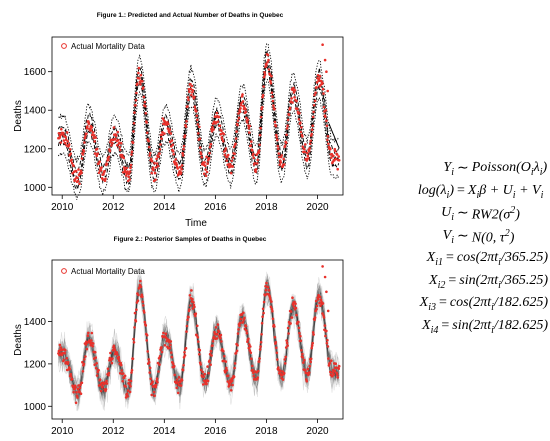 The height and width of the screenshot is (441, 550). What do you see at coordinates (437, 281) in the screenshot?
I see `equation-lhs: Xi2` at bounding box center [437, 281].